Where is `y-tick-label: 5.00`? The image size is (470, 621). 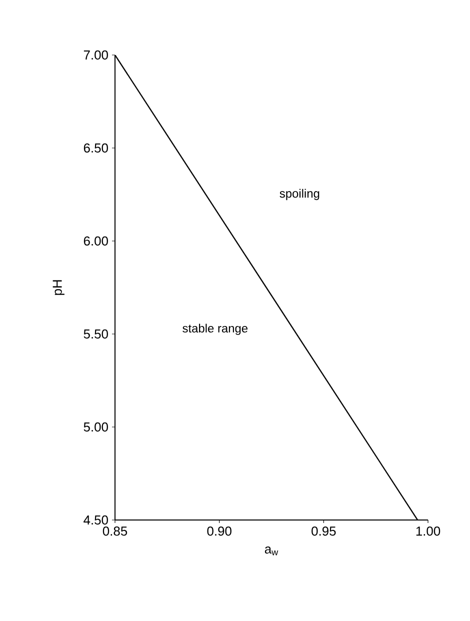 y-tick-label: 5.00 is located at coordinates (96, 427).